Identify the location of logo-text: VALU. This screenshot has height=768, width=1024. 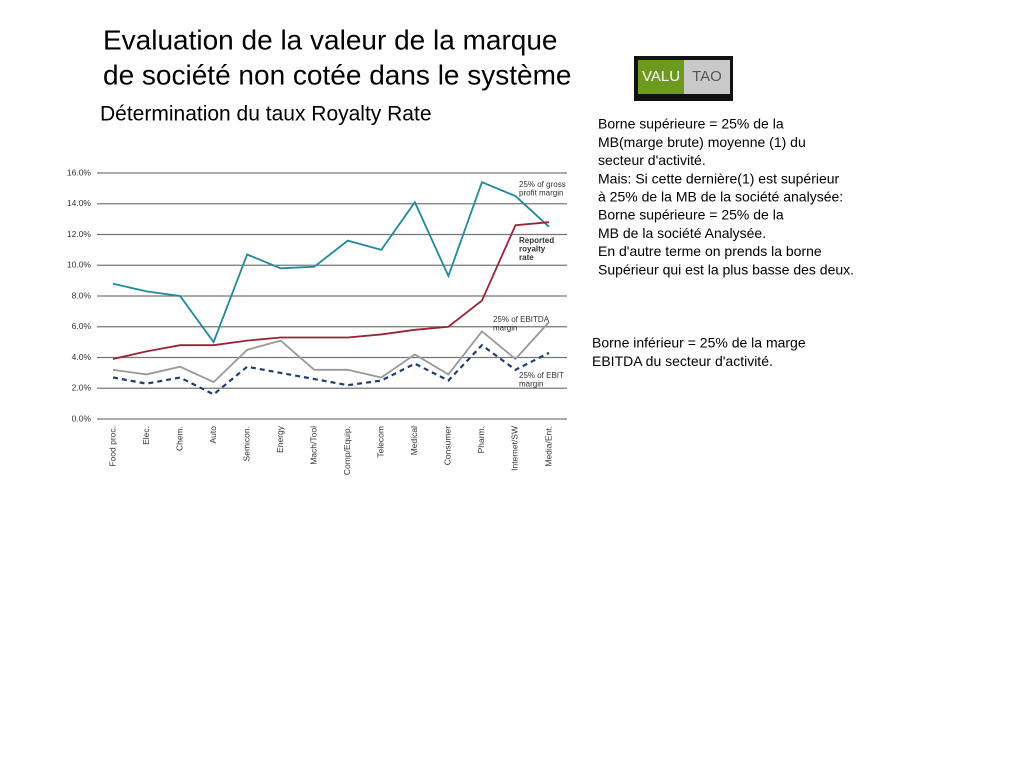
(661, 76).